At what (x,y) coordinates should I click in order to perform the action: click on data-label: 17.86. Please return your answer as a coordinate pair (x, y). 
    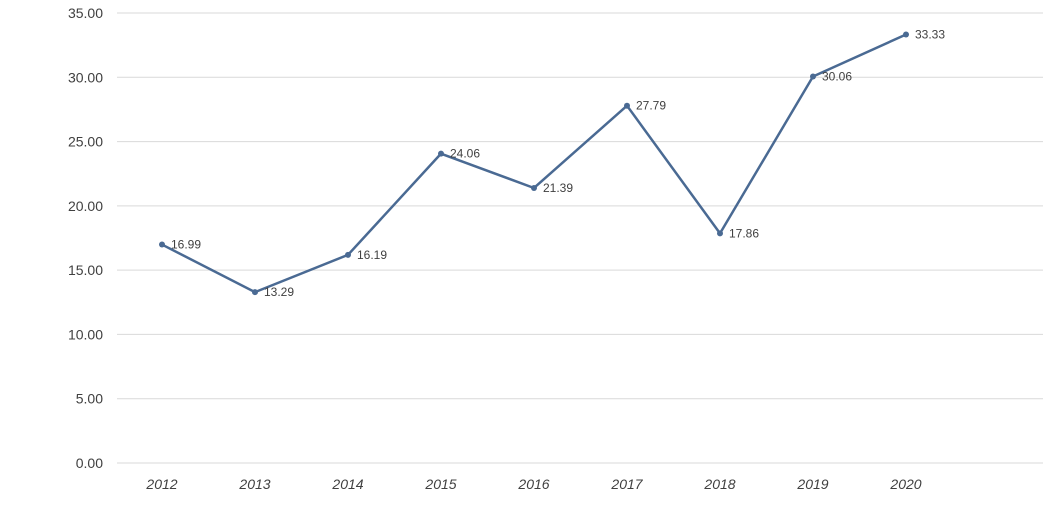
    Looking at the image, I should click on (744, 233).